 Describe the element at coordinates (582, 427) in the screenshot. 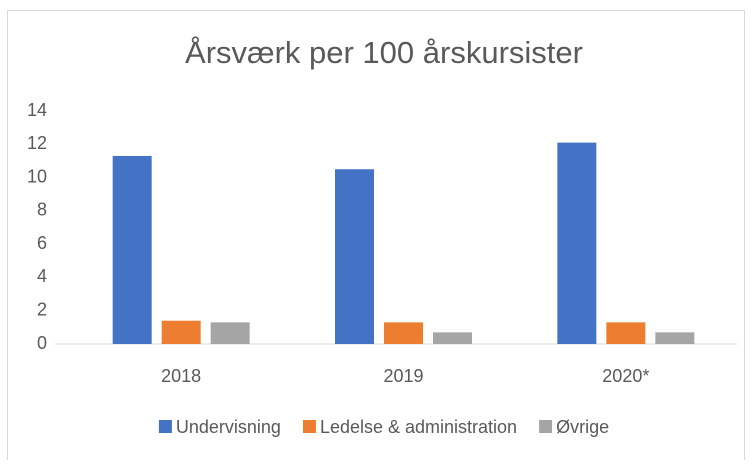

I see `legend-label: Øvrige` at that location.